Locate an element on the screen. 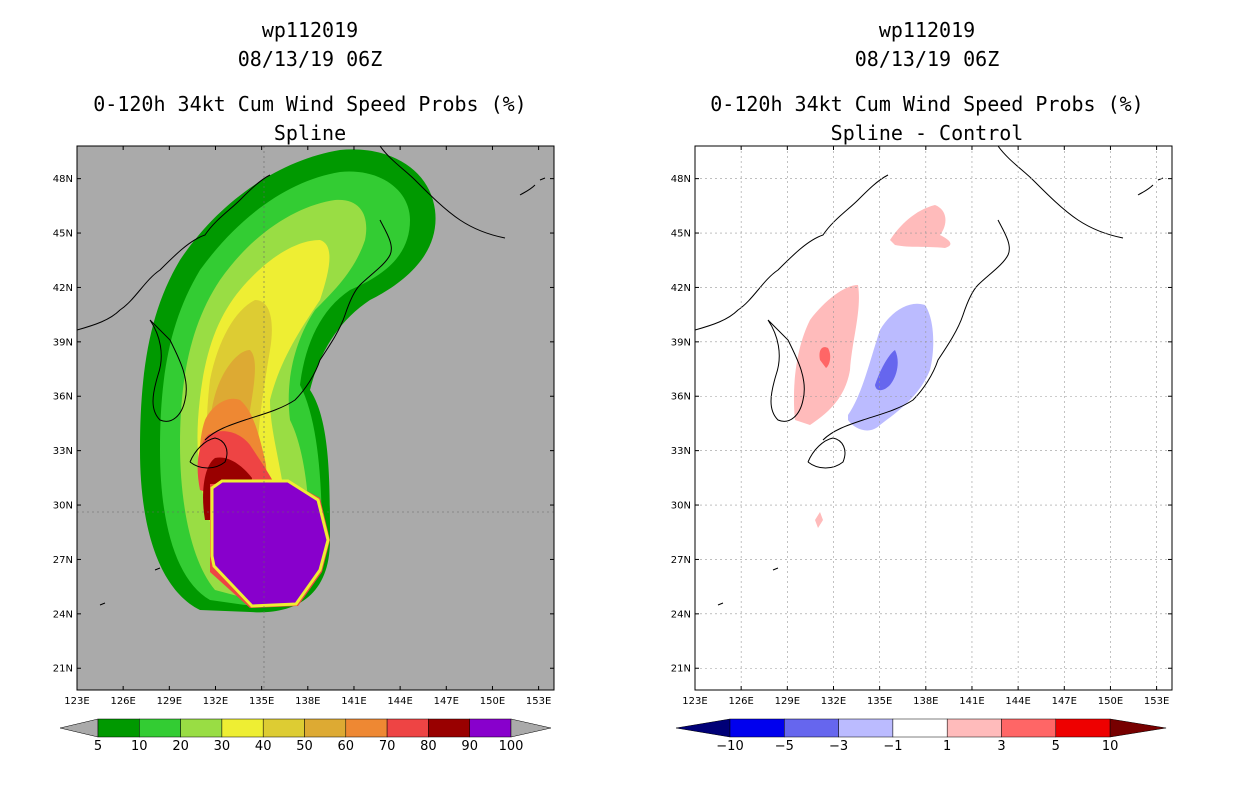 Image resolution: width=1236 pixels, height=800 pixels. right-colorbar-label: −3 is located at coordinates (838, 746).